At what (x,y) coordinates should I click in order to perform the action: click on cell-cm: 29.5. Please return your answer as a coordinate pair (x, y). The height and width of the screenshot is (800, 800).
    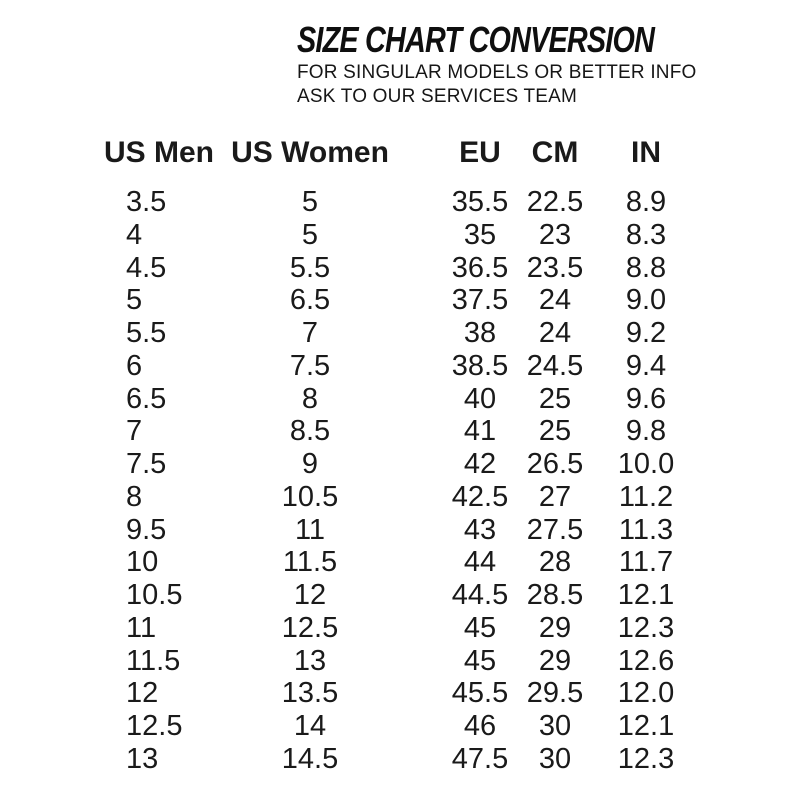
    Looking at the image, I should click on (555, 693).